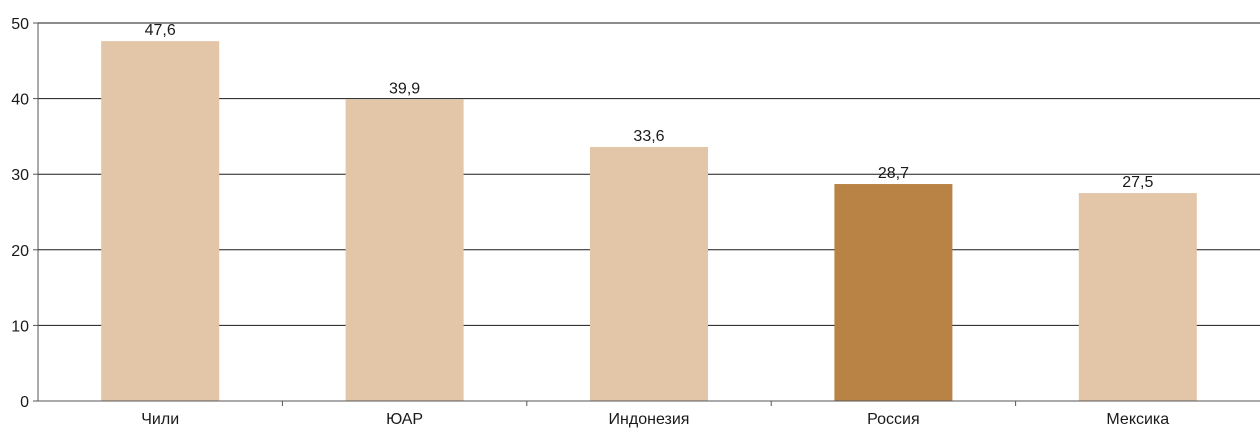 Image resolution: width=1260 pixels, height=428 pixels. What do you see at coordinates (893, 419) in the screenshot?
I see `x-tick-label: Россия` at bounding box center [893, 419].